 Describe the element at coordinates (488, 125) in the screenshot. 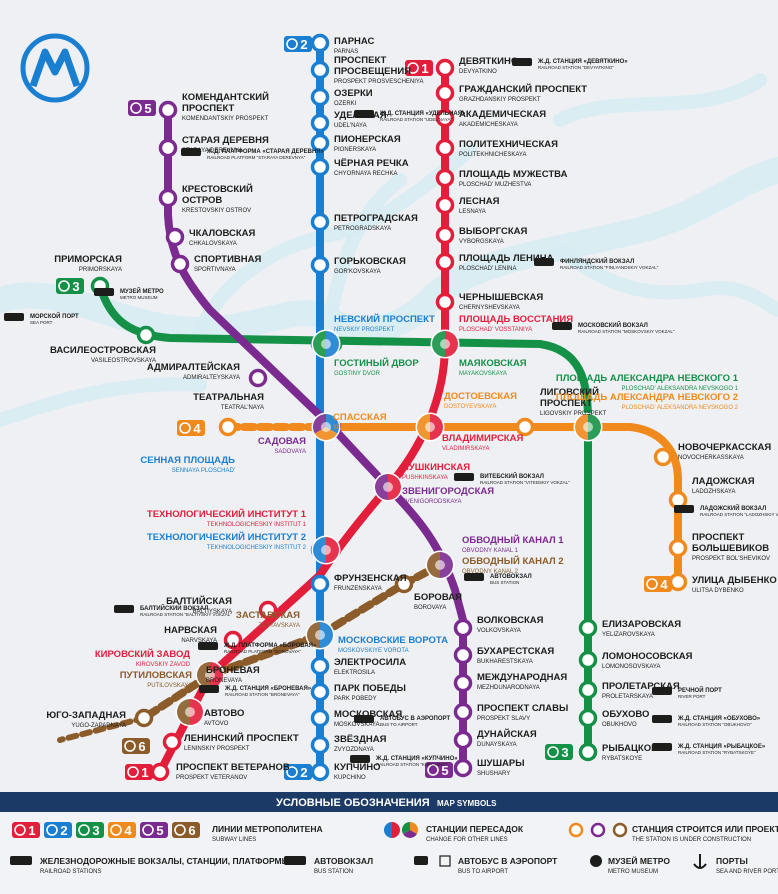

I see `station-name-en: AKADEMICHESKAYA` at that location.